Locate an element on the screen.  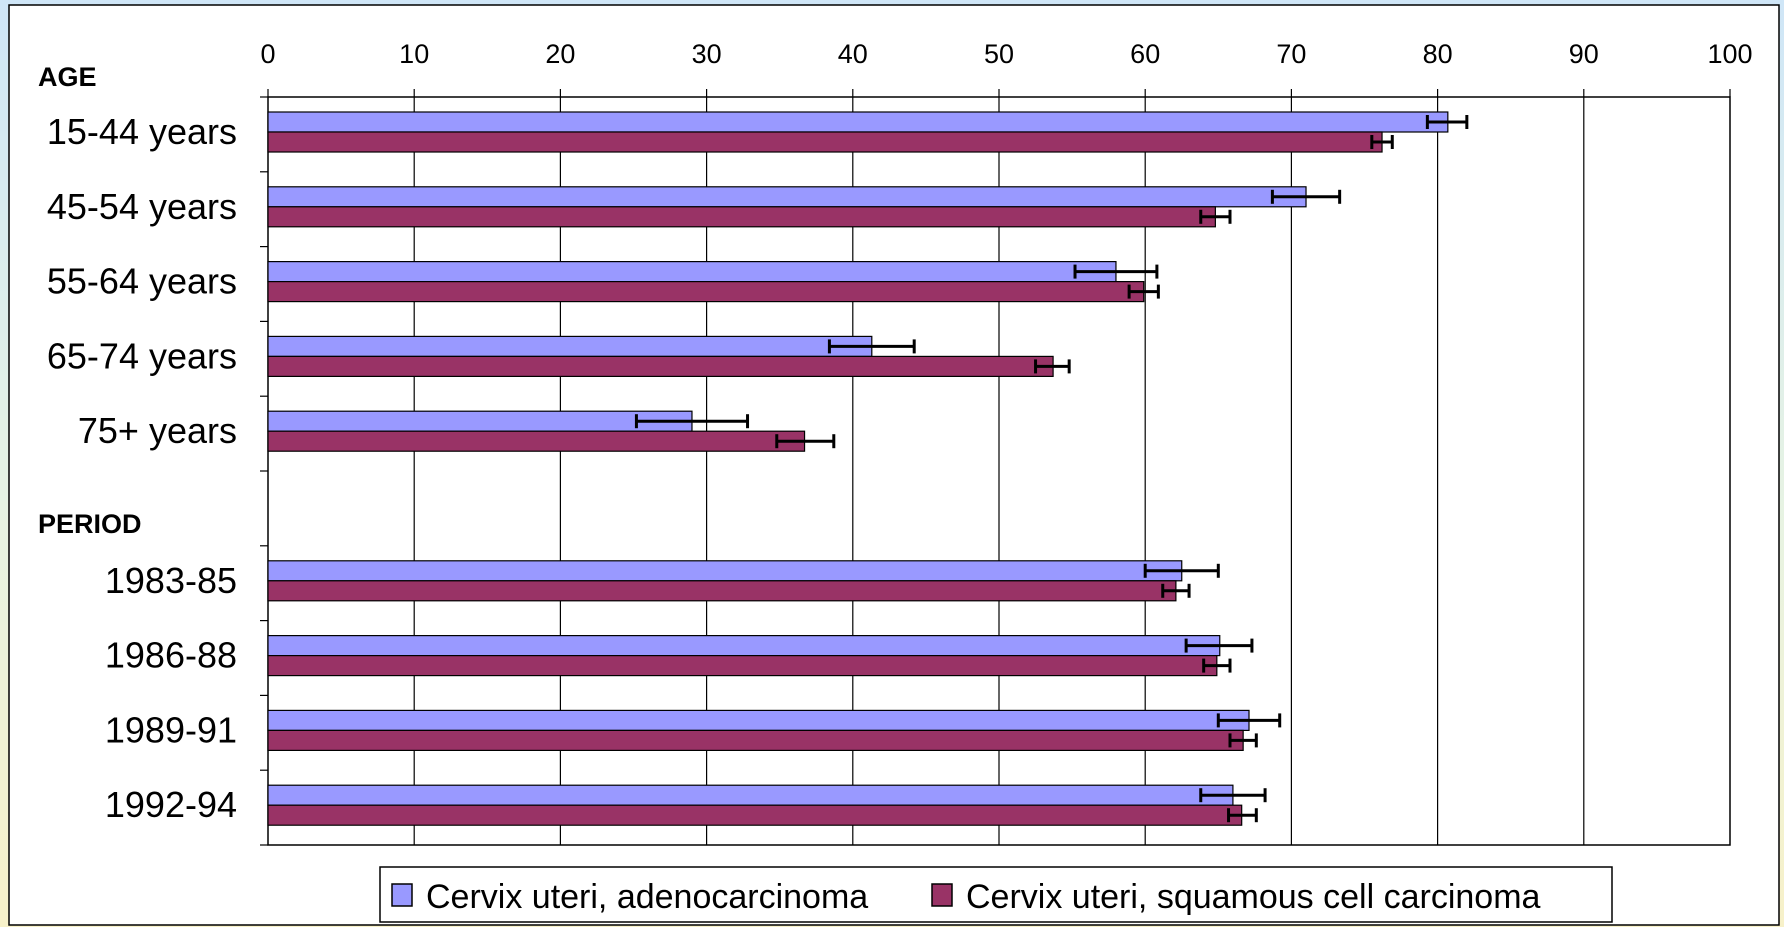
category-label: 1992-94 is located at coordinates (171, 804).